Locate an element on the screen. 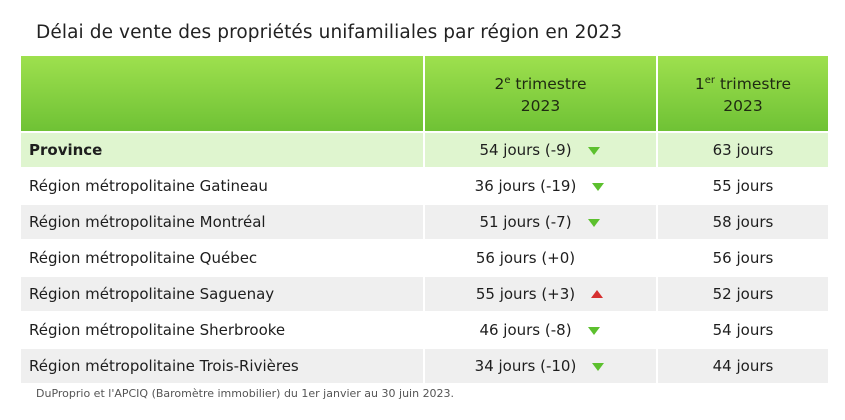 The height and width of the screenshot is (420, 845). q2-cell: 51 jours (-7) is located at coordinates (539, 222).